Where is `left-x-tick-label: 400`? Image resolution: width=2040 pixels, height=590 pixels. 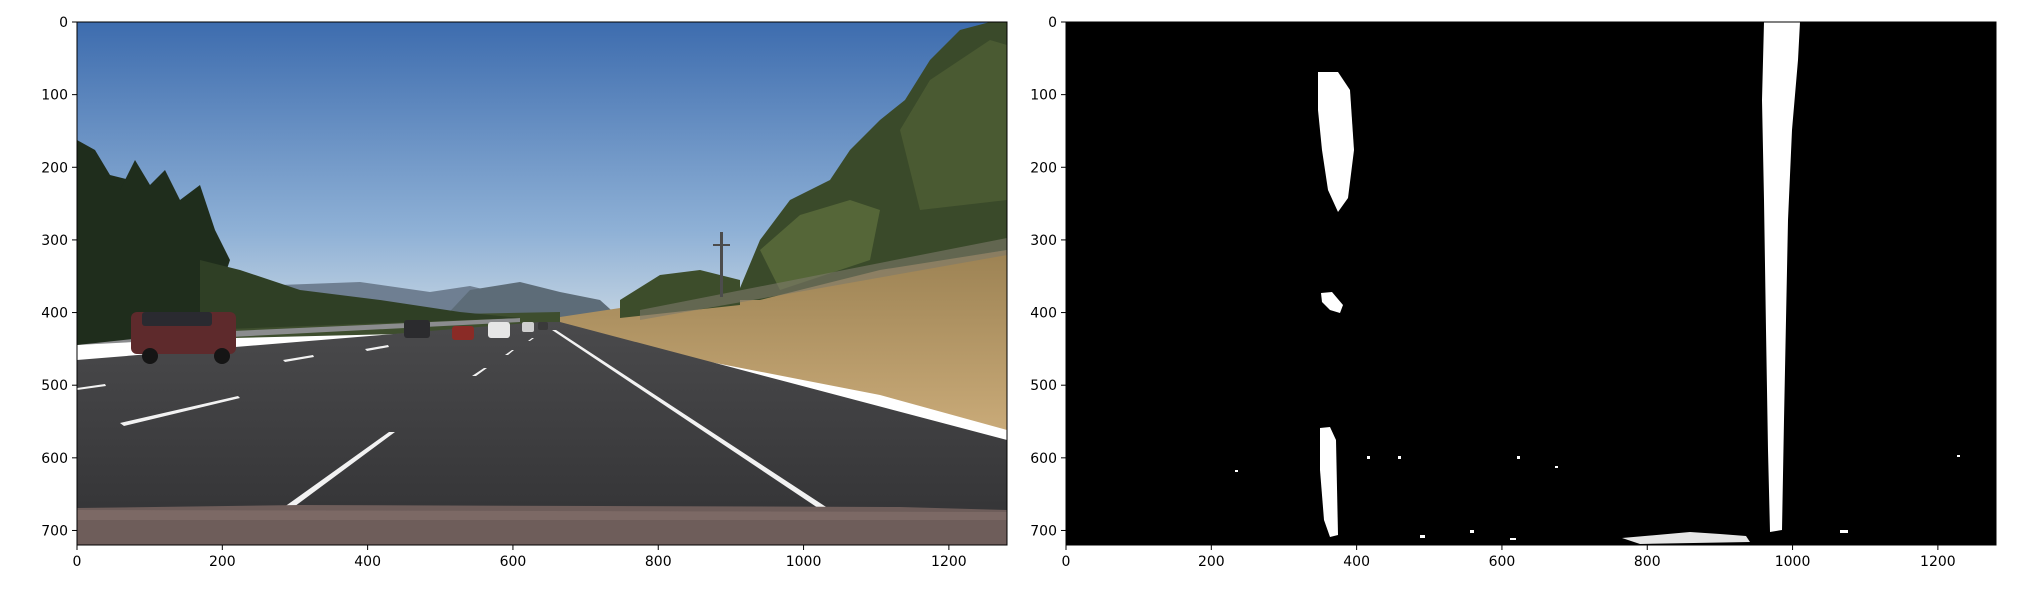
left-x-tick-label: 400 is located at coordinates (367, 562).